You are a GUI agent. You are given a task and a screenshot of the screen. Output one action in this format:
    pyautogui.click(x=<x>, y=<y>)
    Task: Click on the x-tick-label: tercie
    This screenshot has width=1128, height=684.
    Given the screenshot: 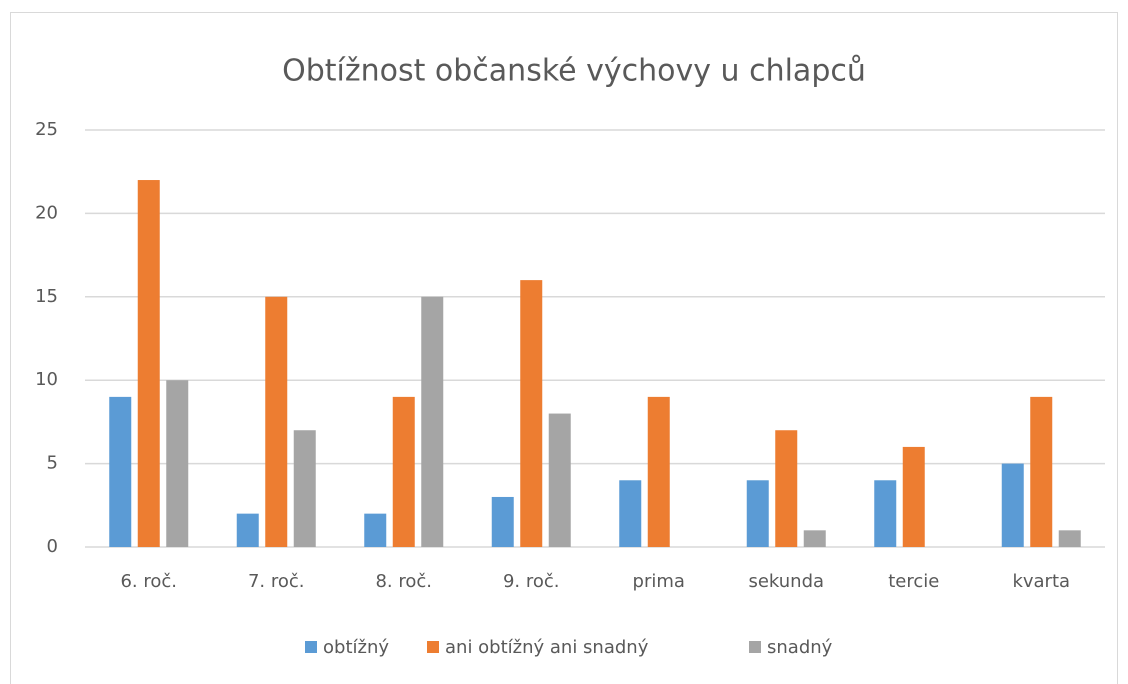 What is the action you would take?
    pyautogui.click(x=913, y=581)
    